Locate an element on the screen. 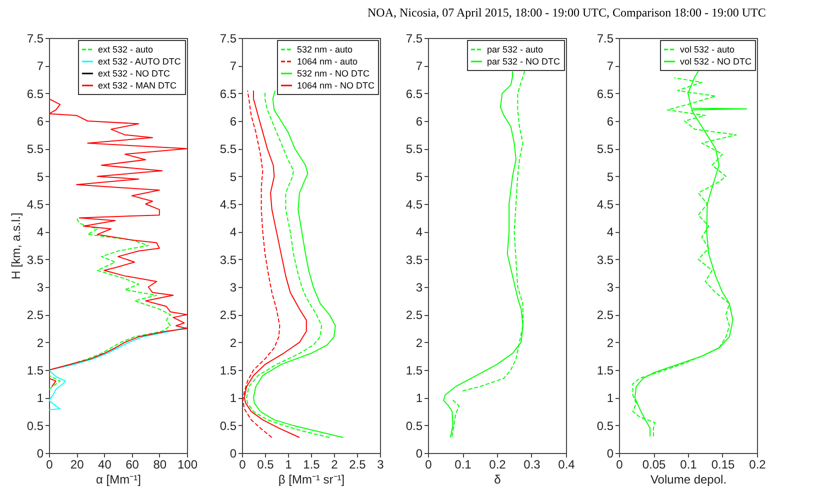 The width and height of the screenshot is (831, 494). legend-label: ext 532 - MAN DTC is located at coordinates (138, 85).